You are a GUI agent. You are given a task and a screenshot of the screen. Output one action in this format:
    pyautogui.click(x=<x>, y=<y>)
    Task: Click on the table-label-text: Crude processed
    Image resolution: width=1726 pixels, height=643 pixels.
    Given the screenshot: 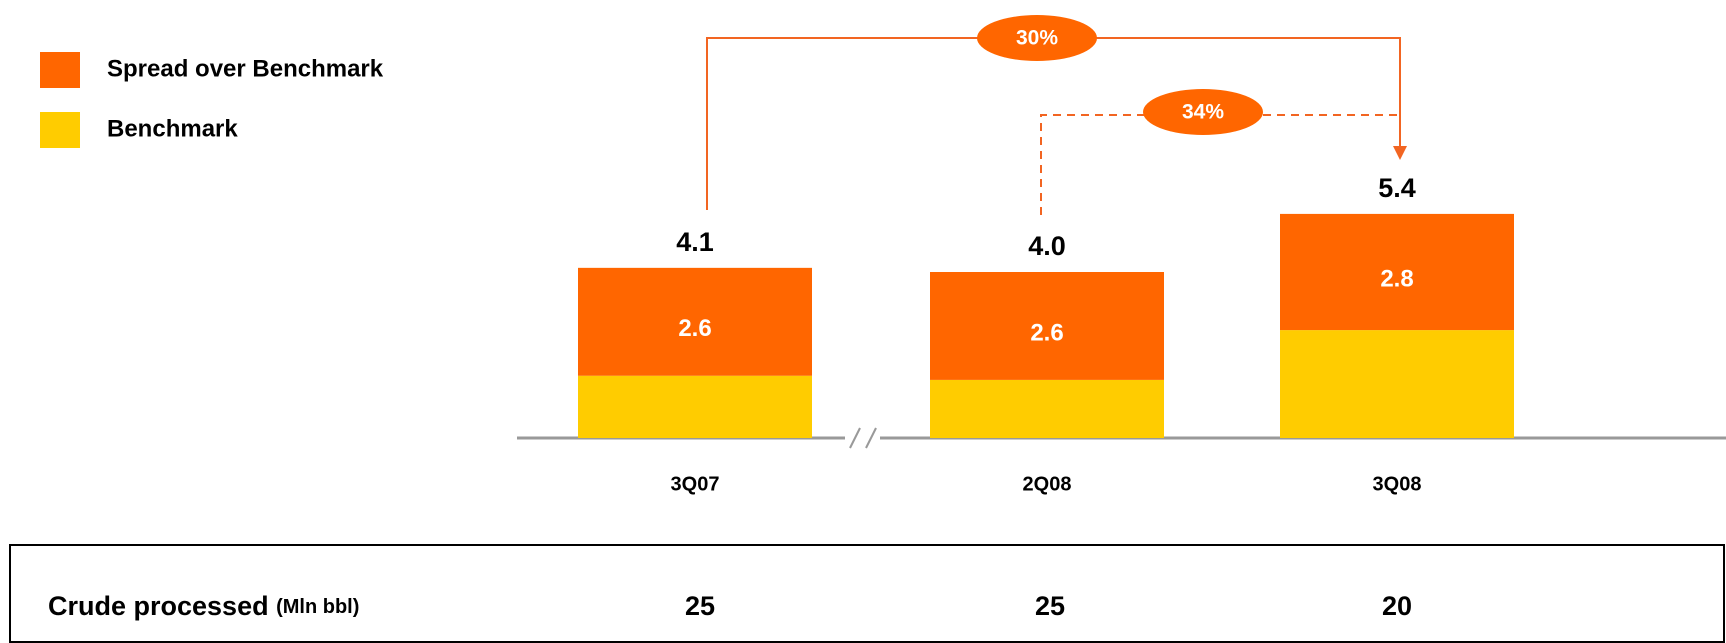 What is the action you would take?
    pyautogui.click(x=158, y=606)
    